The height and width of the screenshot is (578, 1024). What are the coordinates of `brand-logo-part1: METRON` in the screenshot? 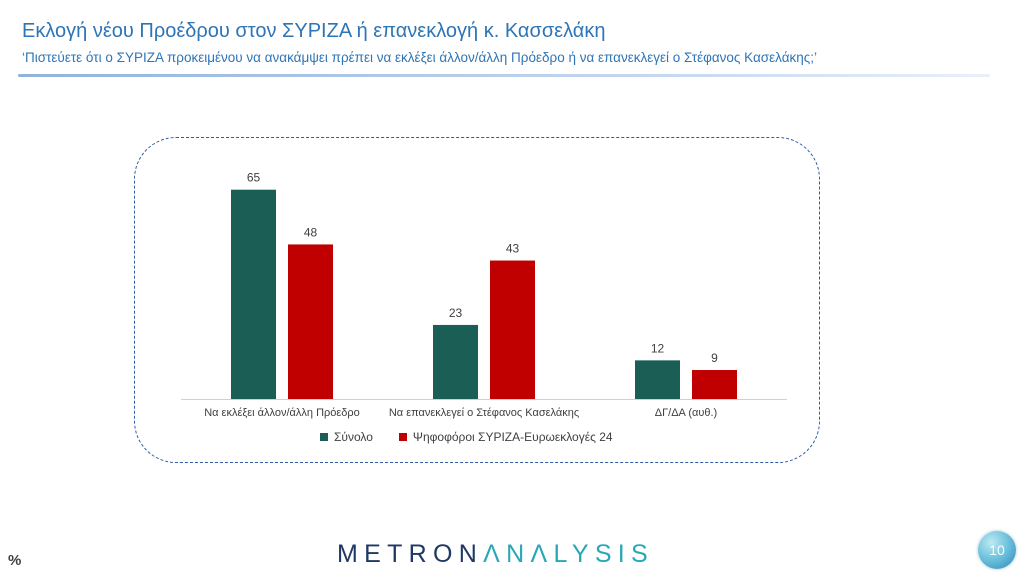 It's located at (410, 554).